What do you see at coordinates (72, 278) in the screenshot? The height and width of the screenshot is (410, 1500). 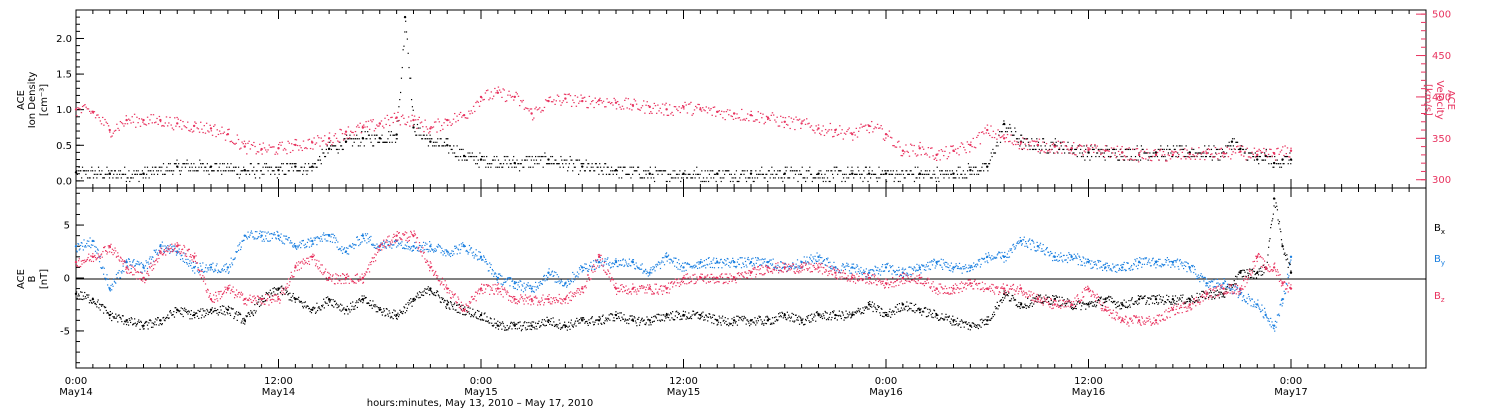 I see `b-axis-ticks: -505` at bounding box center [72, 278].